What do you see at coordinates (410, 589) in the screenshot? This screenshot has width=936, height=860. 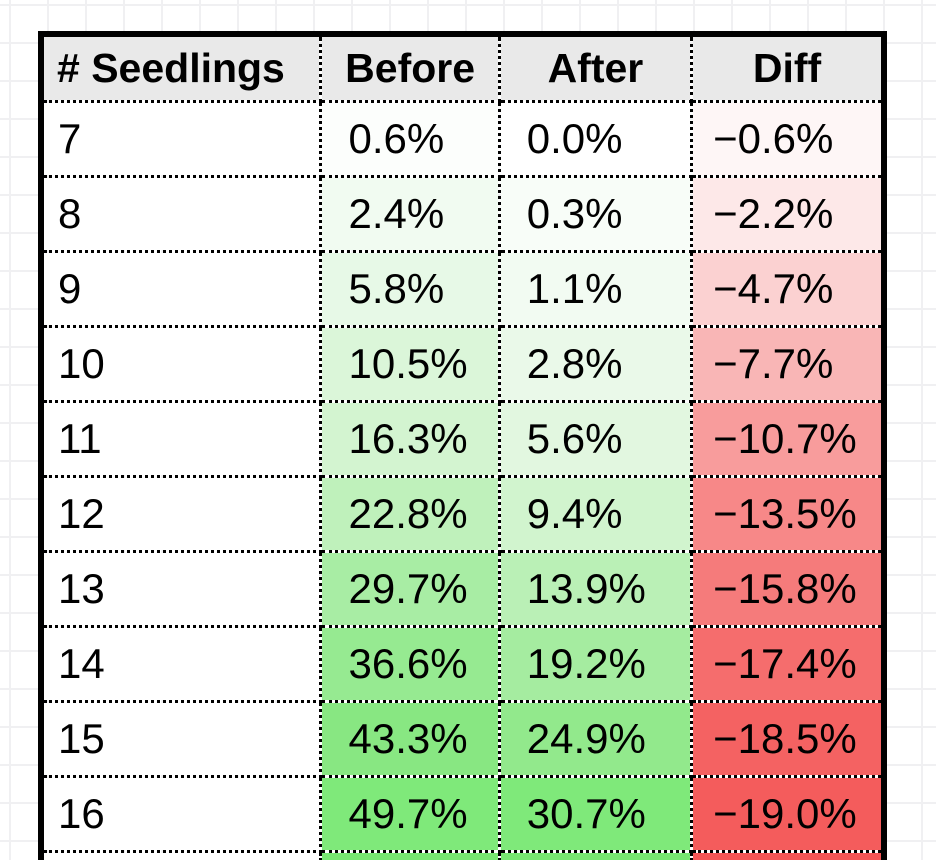 I see `cell-before: 29.7%` at bounding box center [410, 589].